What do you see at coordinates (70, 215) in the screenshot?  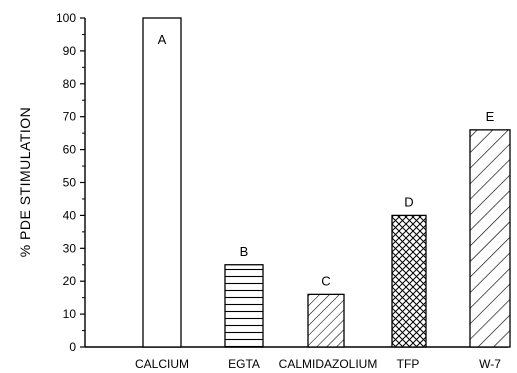 I see `y-tick-label: 40` at bounding box center [70, 215].